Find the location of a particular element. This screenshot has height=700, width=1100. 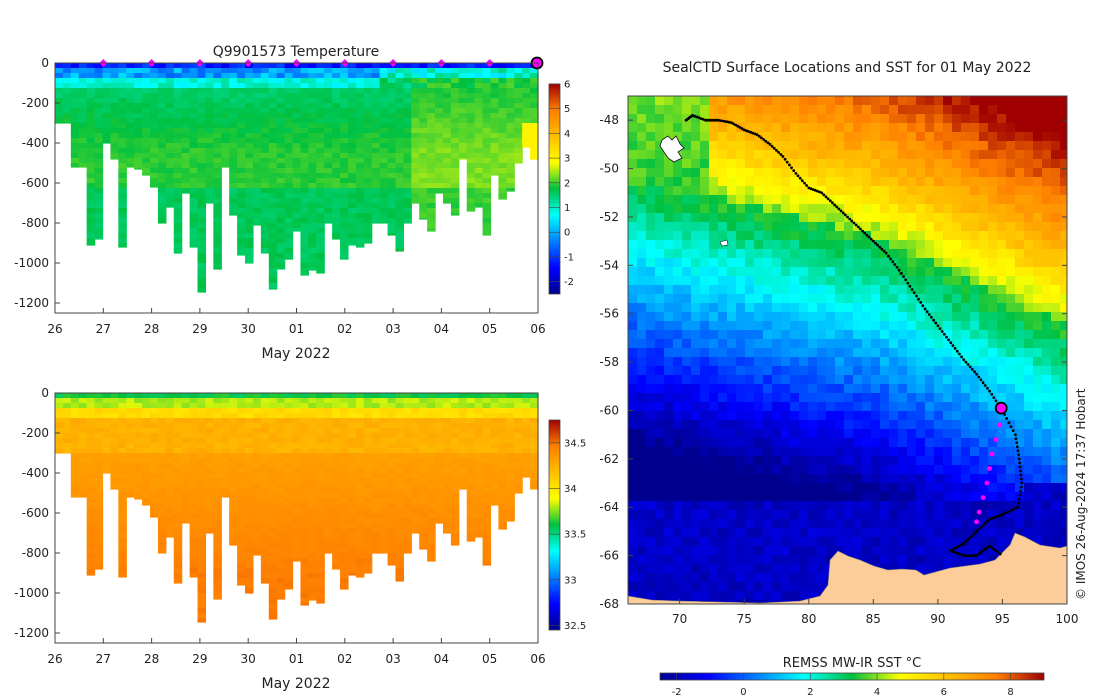

x-tick-label: 03 is located at coordinates (392, 659).